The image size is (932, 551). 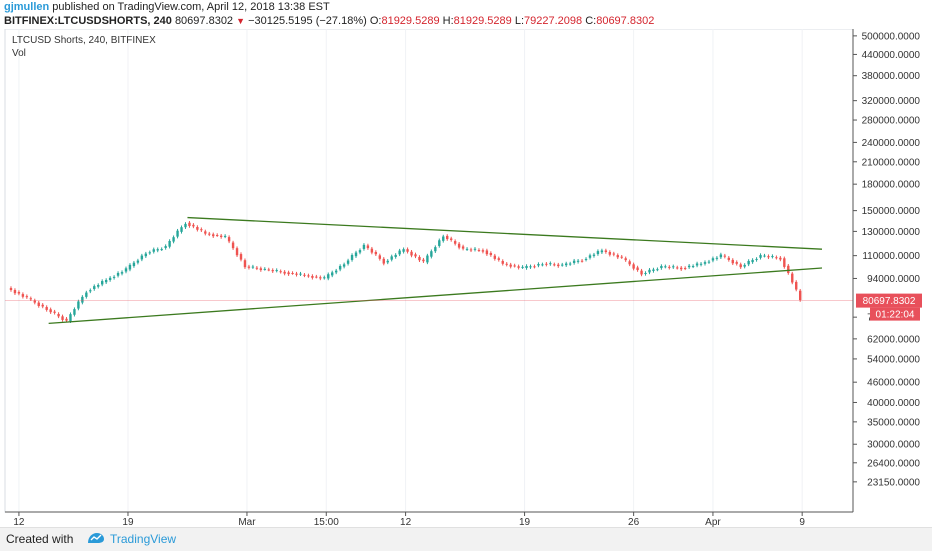 What do you see at coordinates (591, 21) in the screenshot?
I see `close-label: C:` at bounding box center [591, 21].